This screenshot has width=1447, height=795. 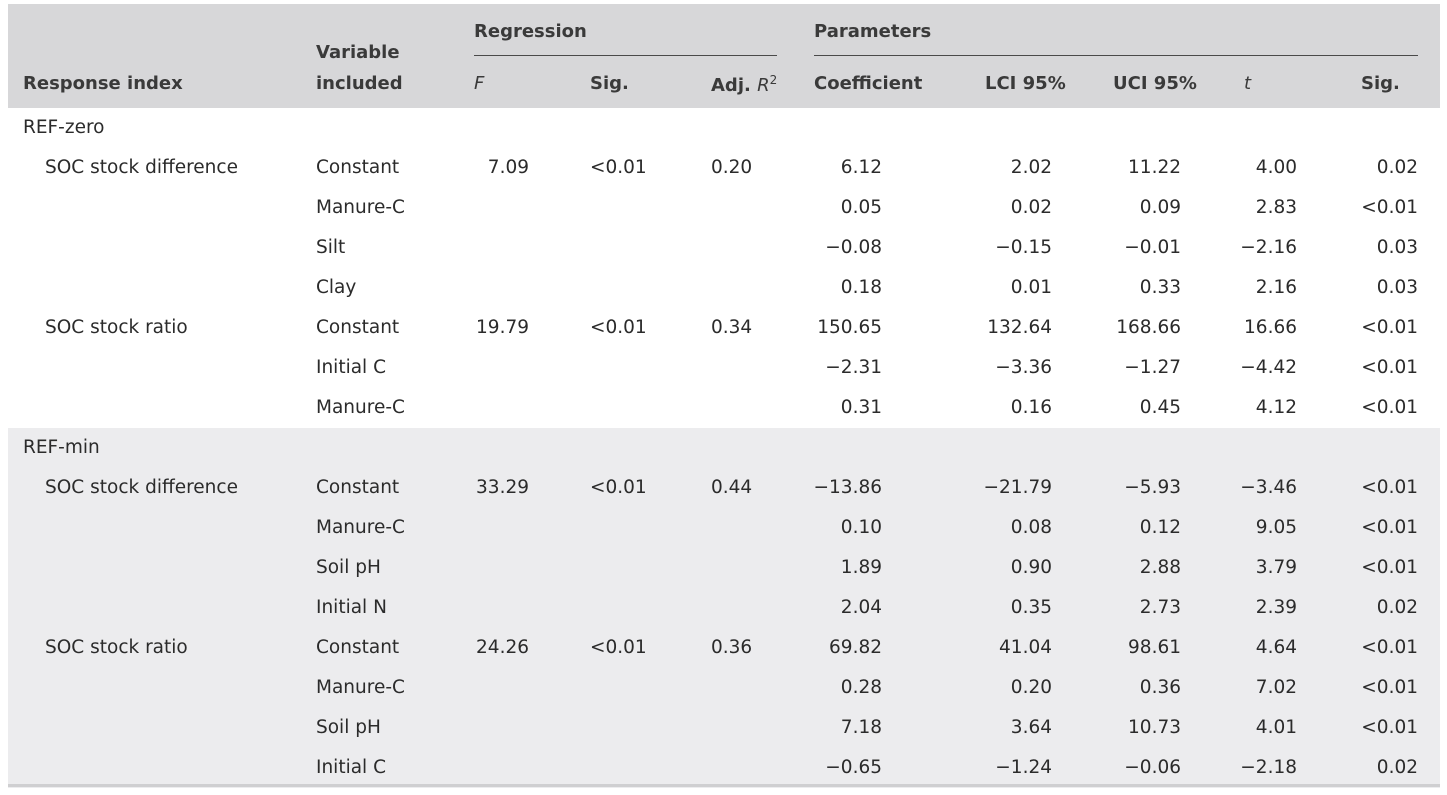 What do you see at coordinates (1380, 83) in the screenshot?
I see `header-sig2: Sig.` at bounding box center [1380, 83].